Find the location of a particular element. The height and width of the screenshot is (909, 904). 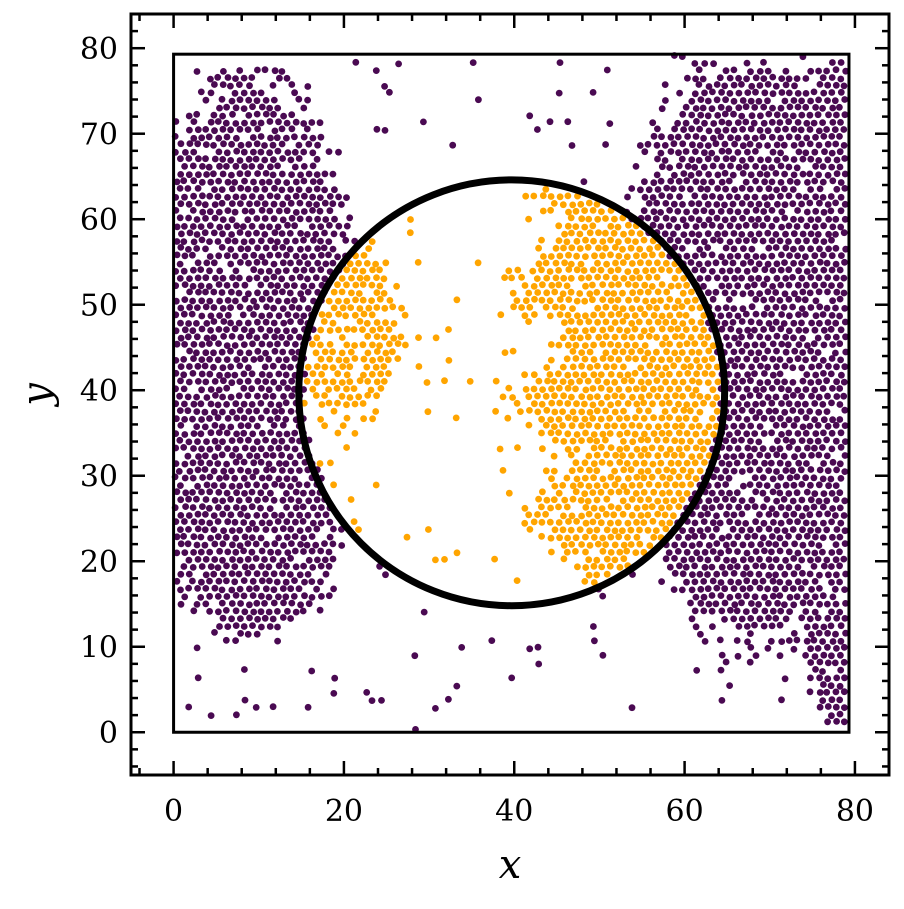

x-axis-label: x is located at coordinates (510, 865).